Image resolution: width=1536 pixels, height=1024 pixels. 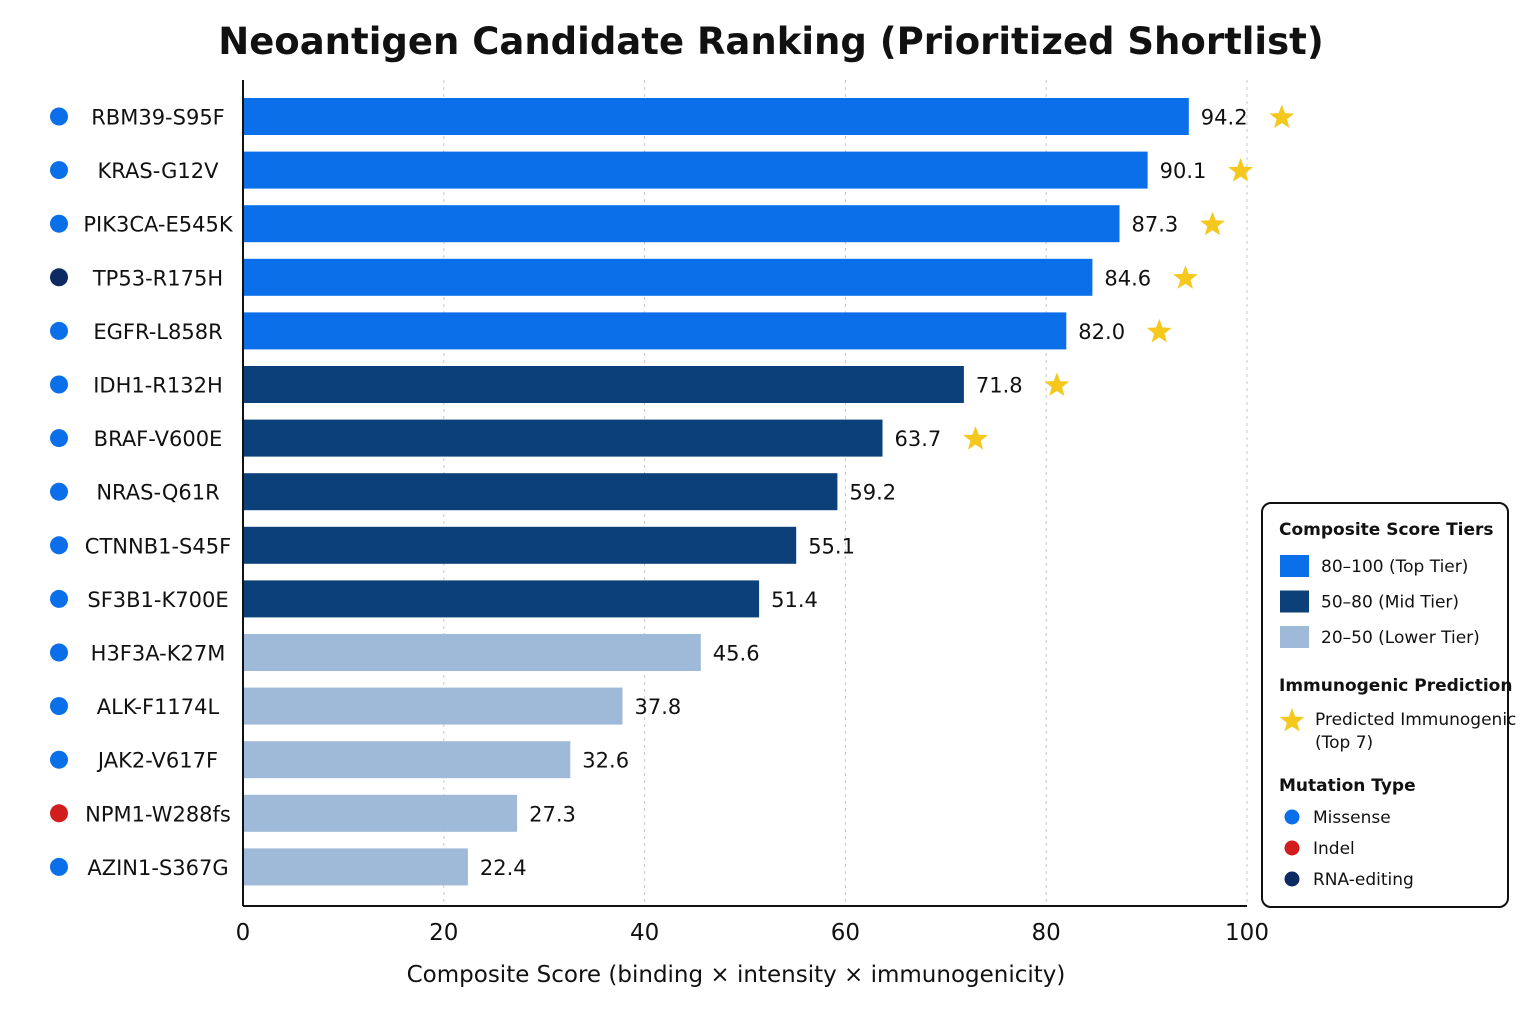 I want to click on legend-tier-label: 20–50 (Lower Tier), so click(x=1400, y=638).